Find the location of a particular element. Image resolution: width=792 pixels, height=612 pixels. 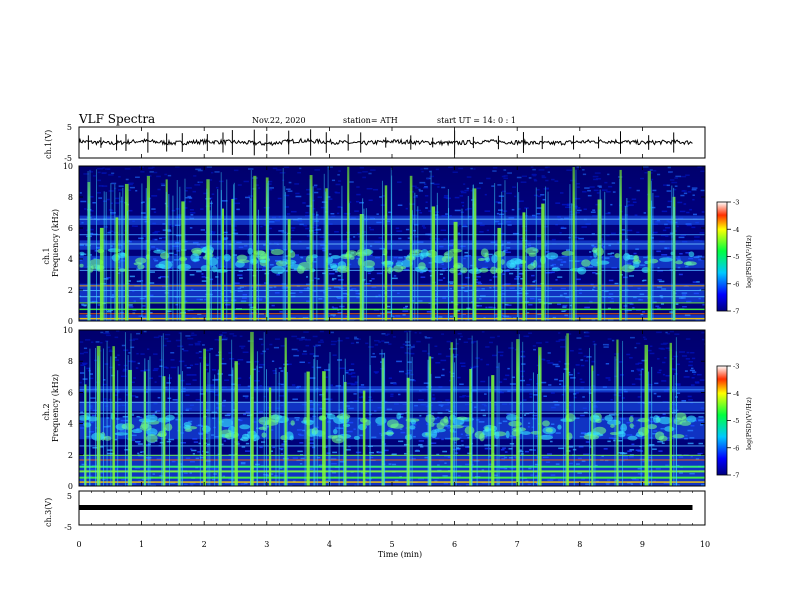

spectrogram-top-shade is located at coordinates (392, 185).